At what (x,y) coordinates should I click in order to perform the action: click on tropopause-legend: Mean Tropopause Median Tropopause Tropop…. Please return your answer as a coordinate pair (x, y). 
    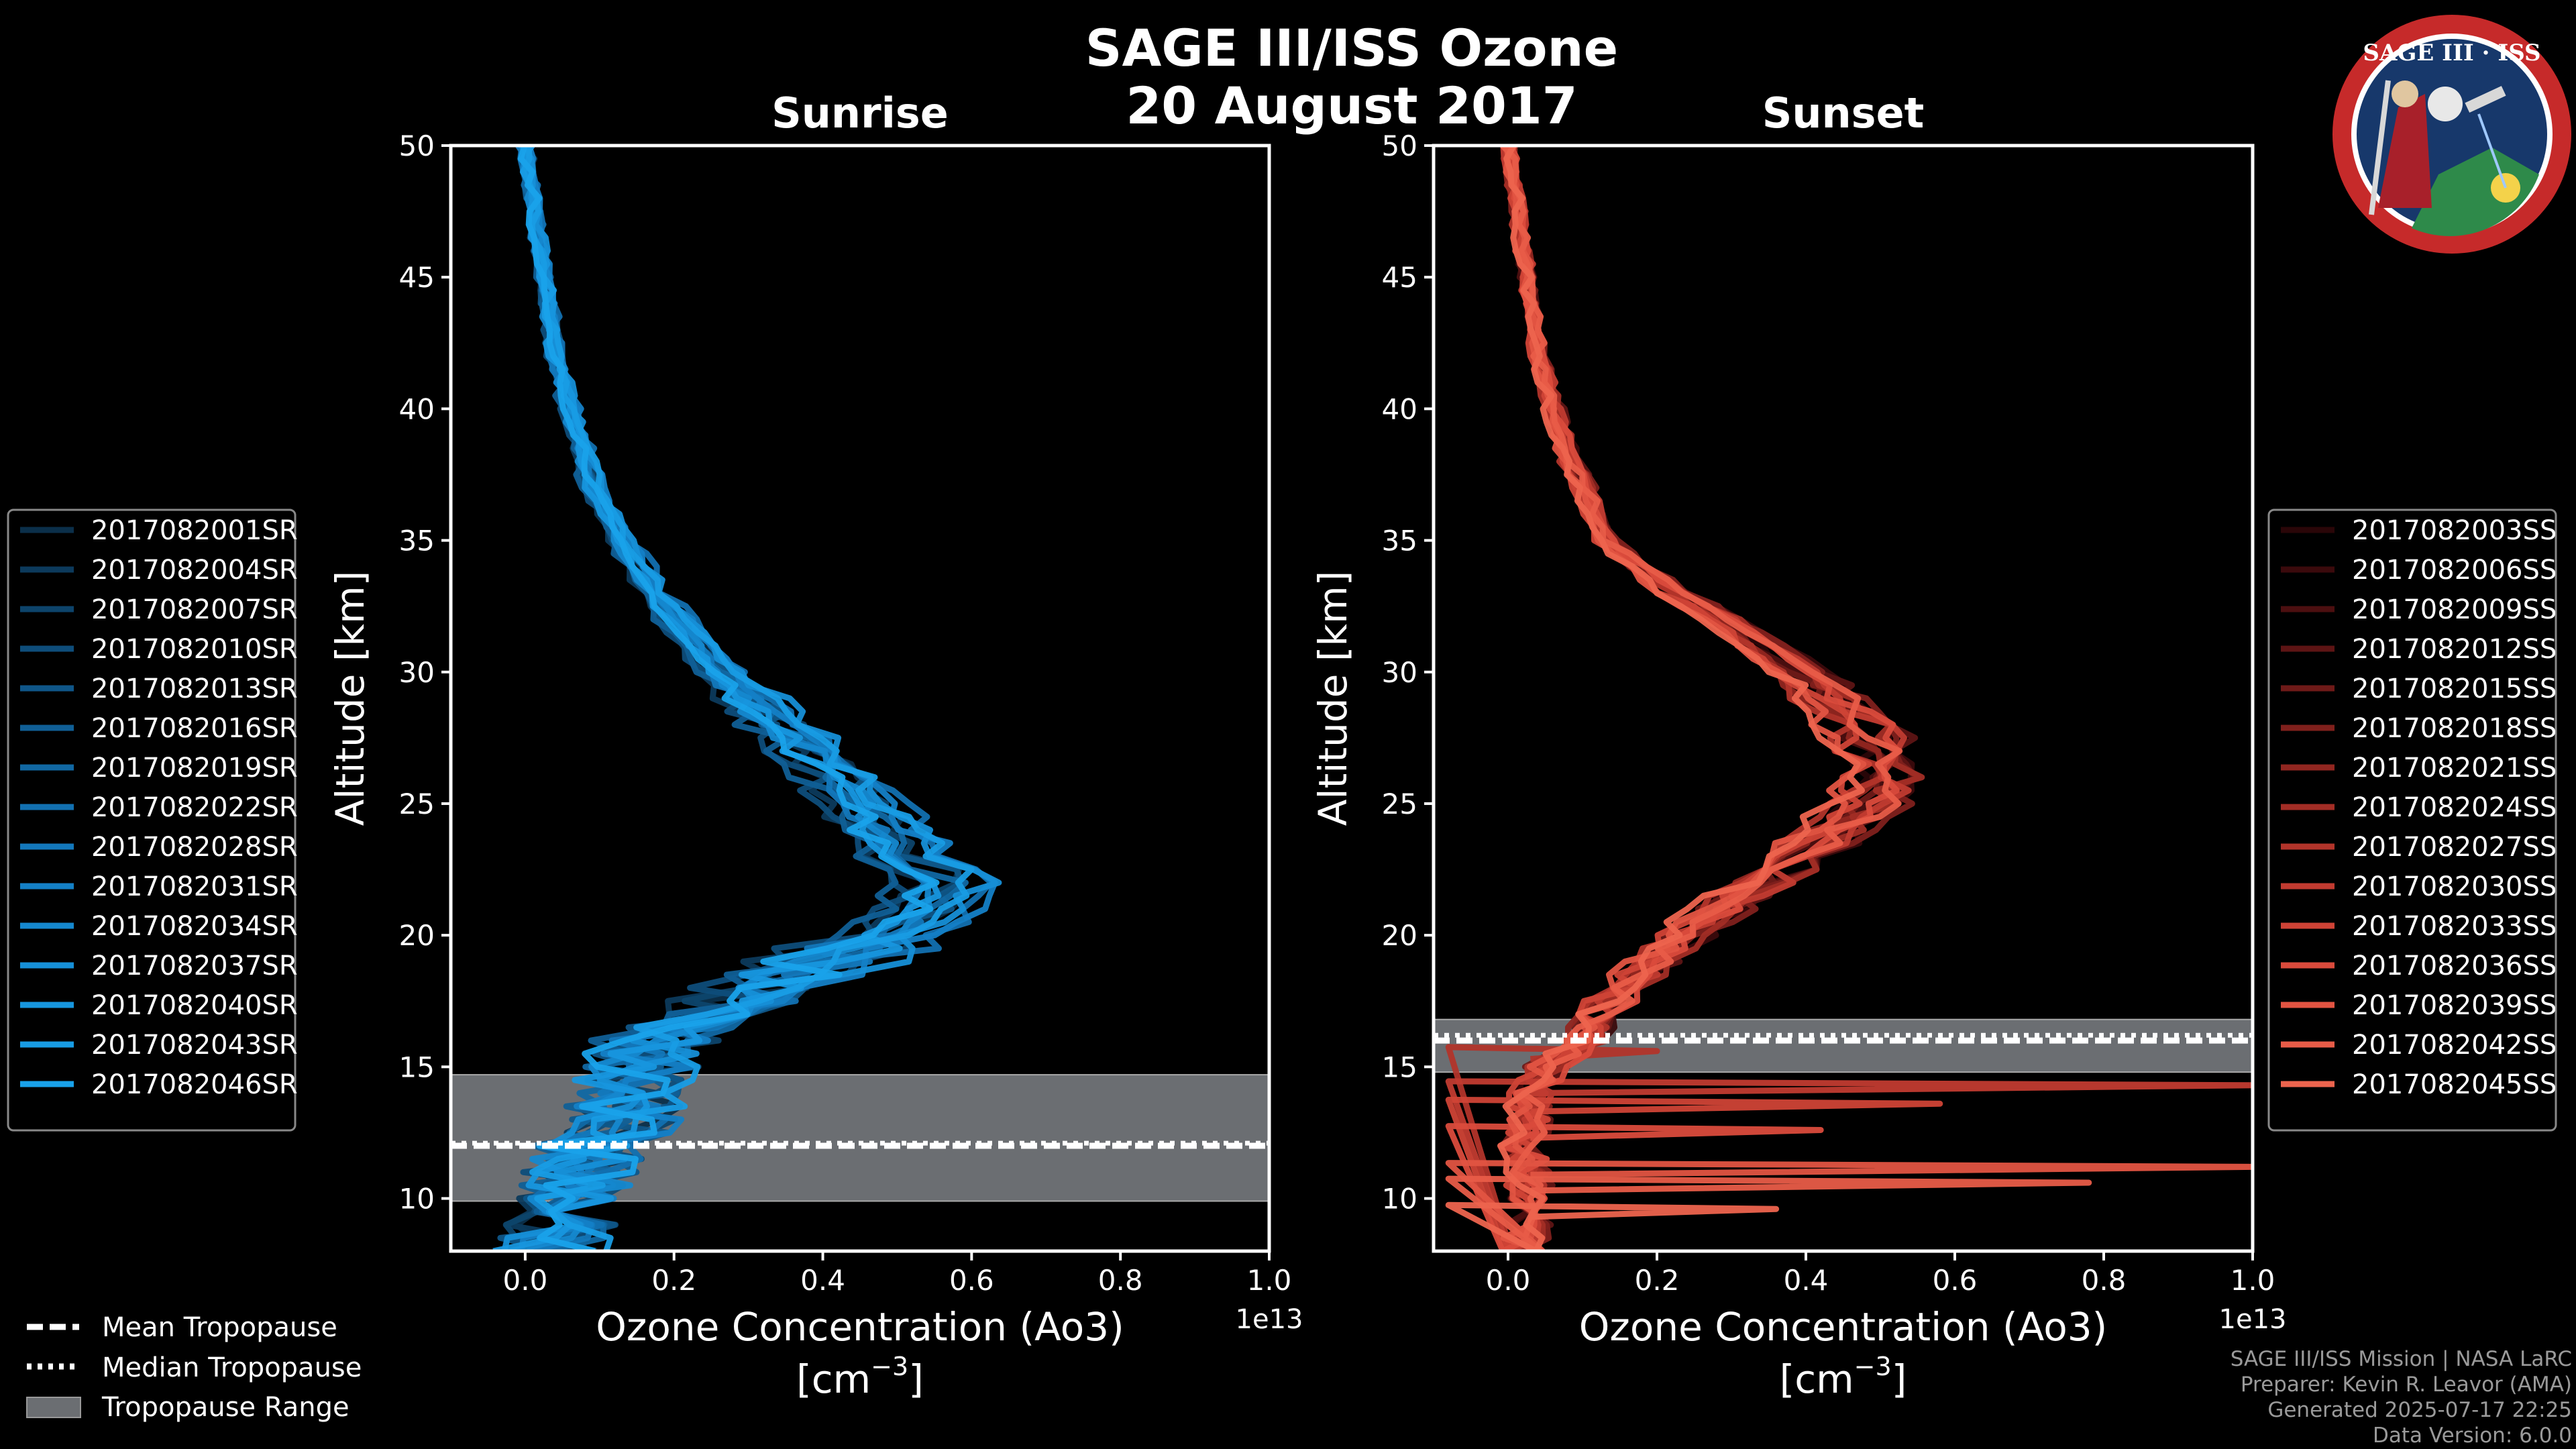
    Looking at the image, I should click on (194, 1367).